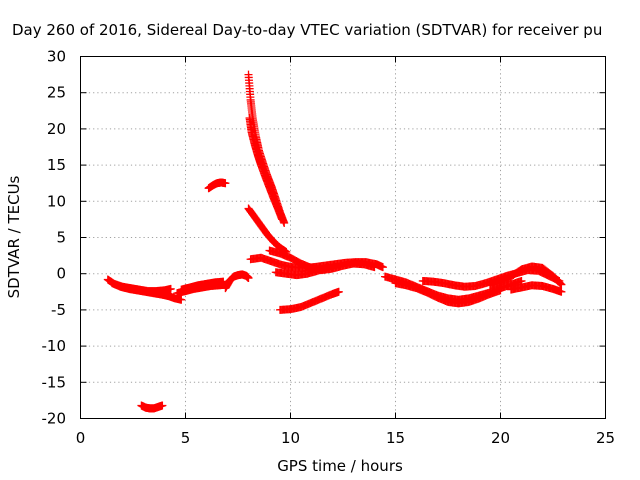 The width and height of the screenshot is (640, 480). I want to click on y-tick-label: -10, so click(54, 346).